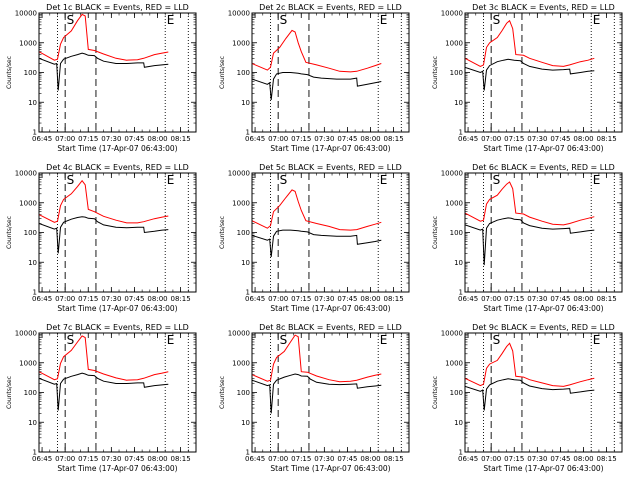  Describe the element at coordinates (117, 7) in the screenshot. I see `chart-title: Det 1c BLACK = Events, RED = LLD` at that location.